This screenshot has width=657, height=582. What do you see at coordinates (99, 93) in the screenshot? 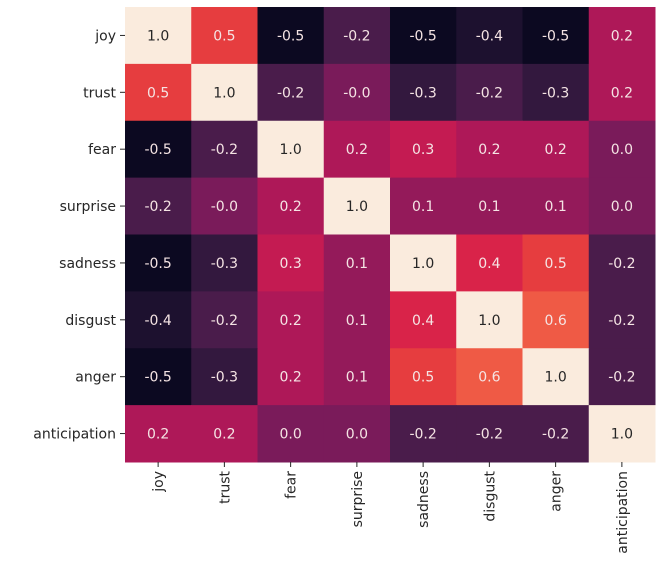
I see `y-tick-label: trust` at bounding box center [99, 93].